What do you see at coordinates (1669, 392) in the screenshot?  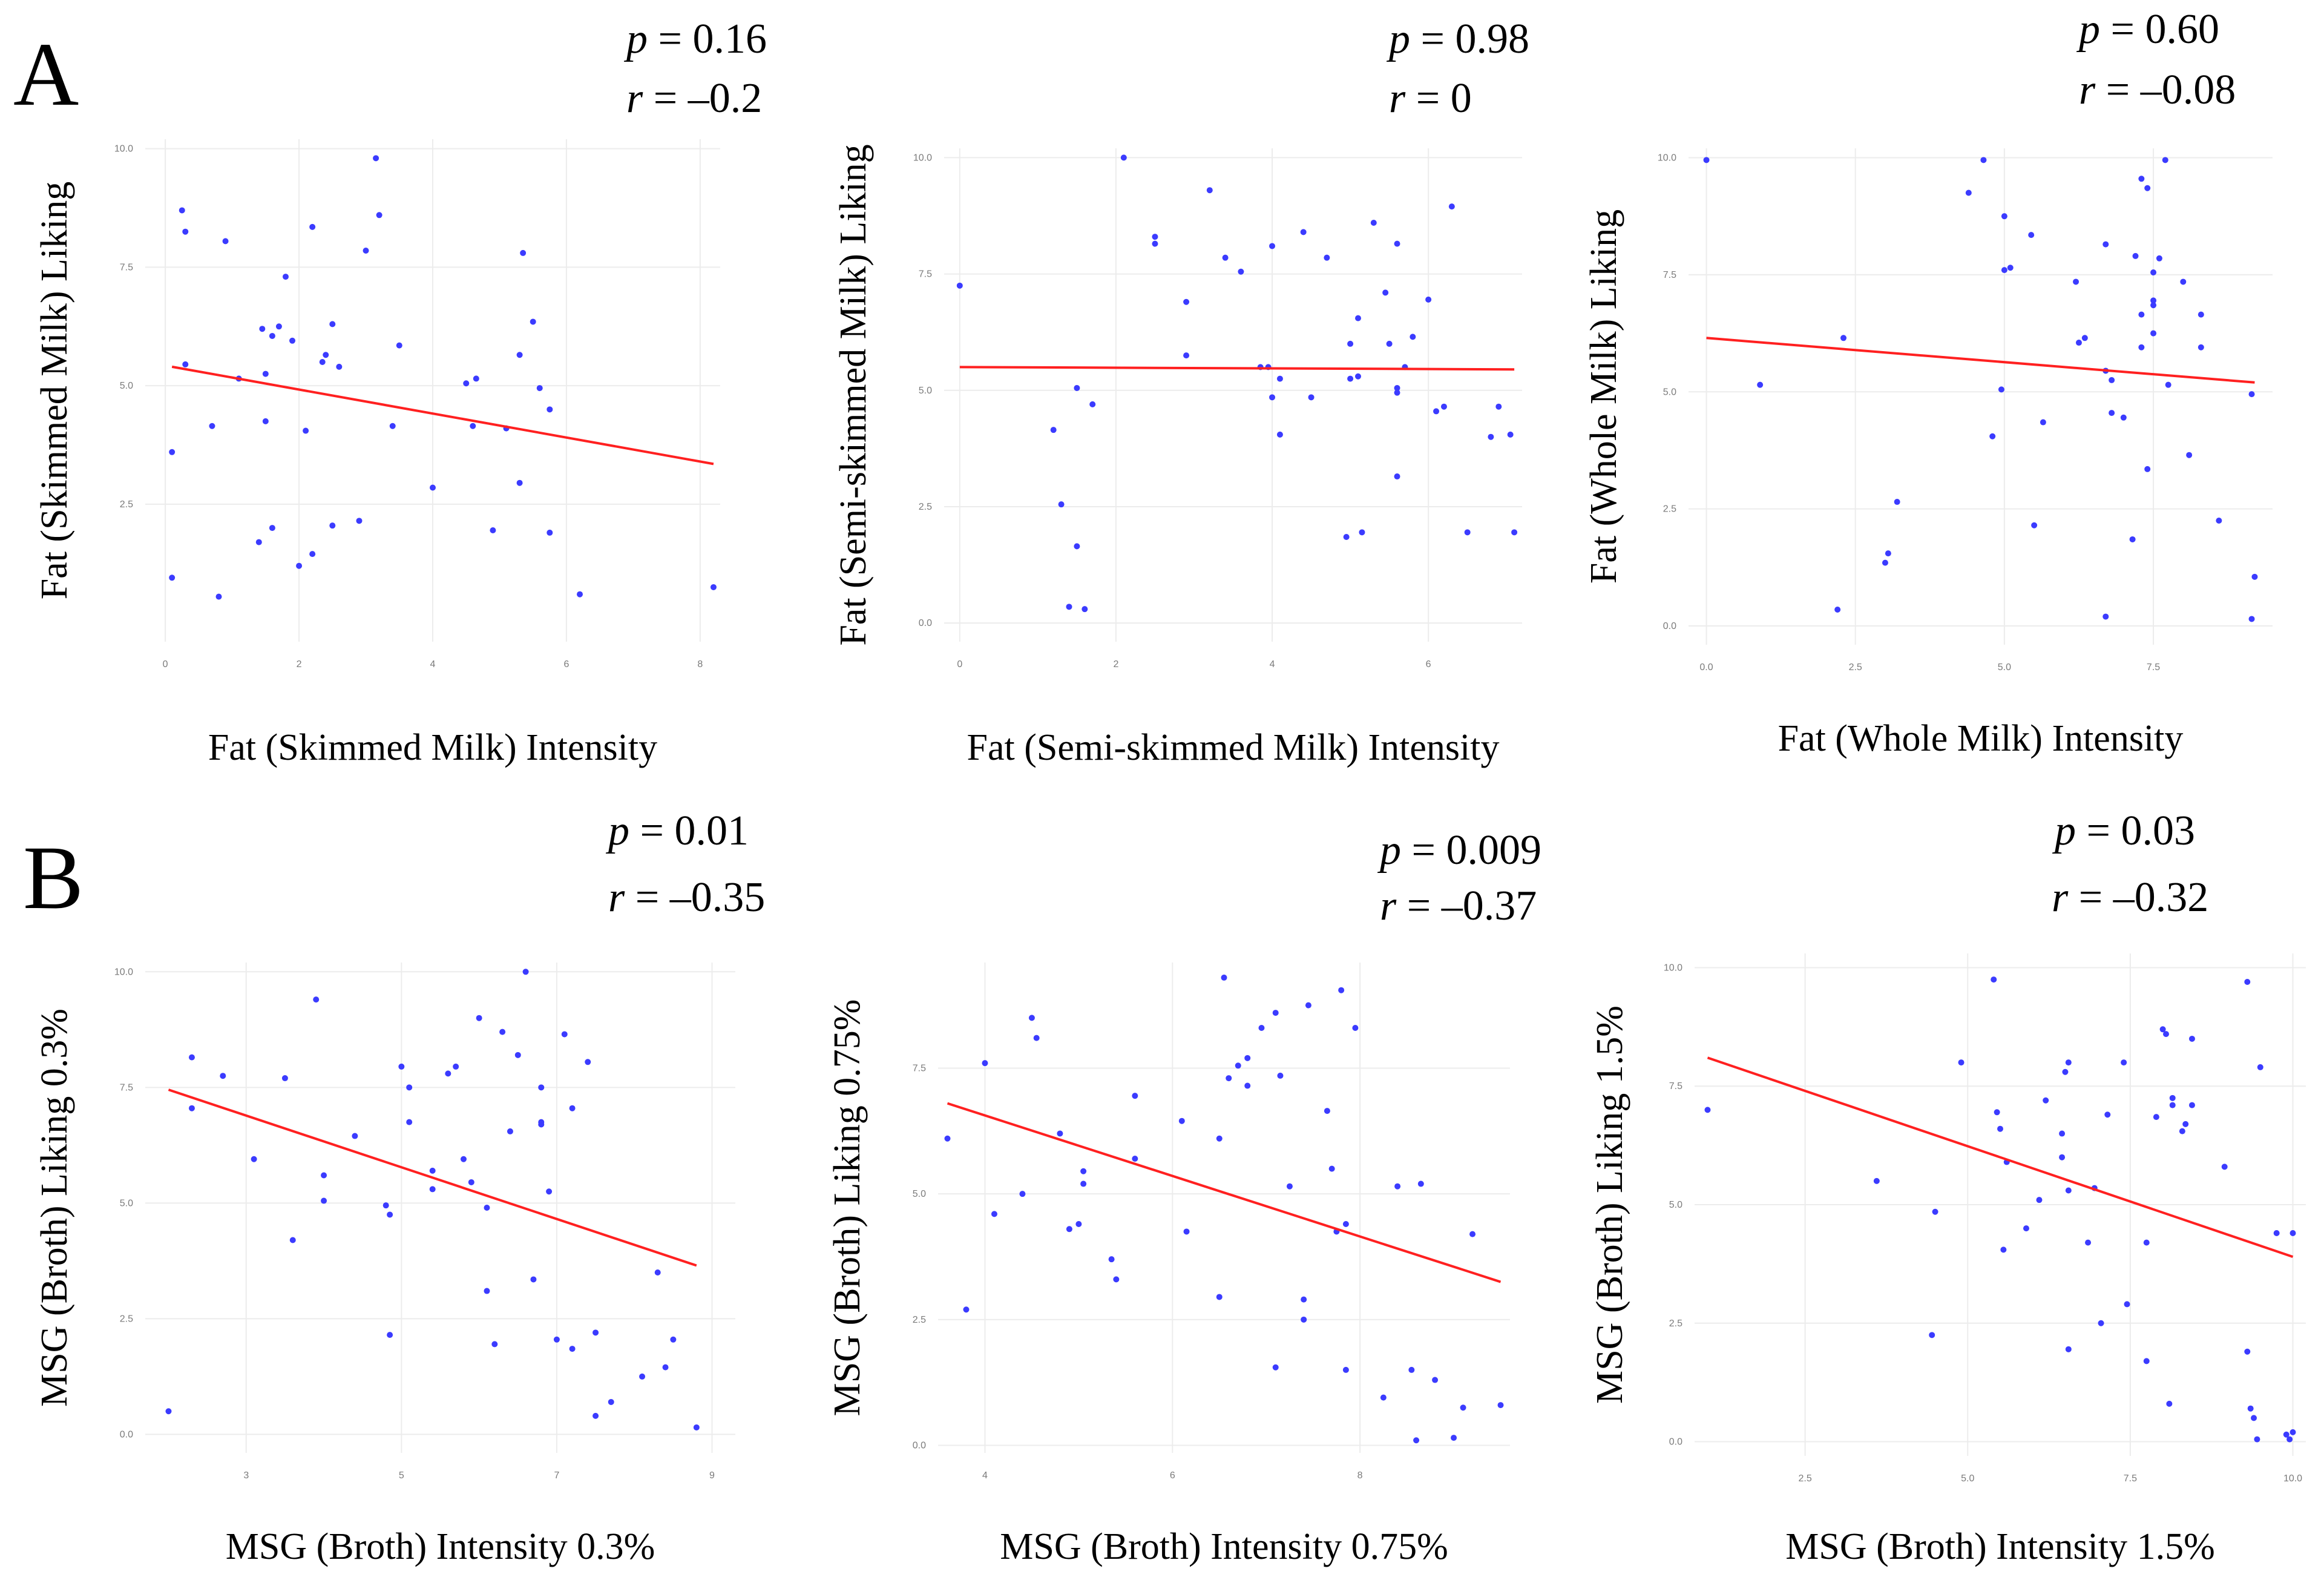 I see `y-tick-label-whole-2: 5.0` at bounding box center [1669, 392].